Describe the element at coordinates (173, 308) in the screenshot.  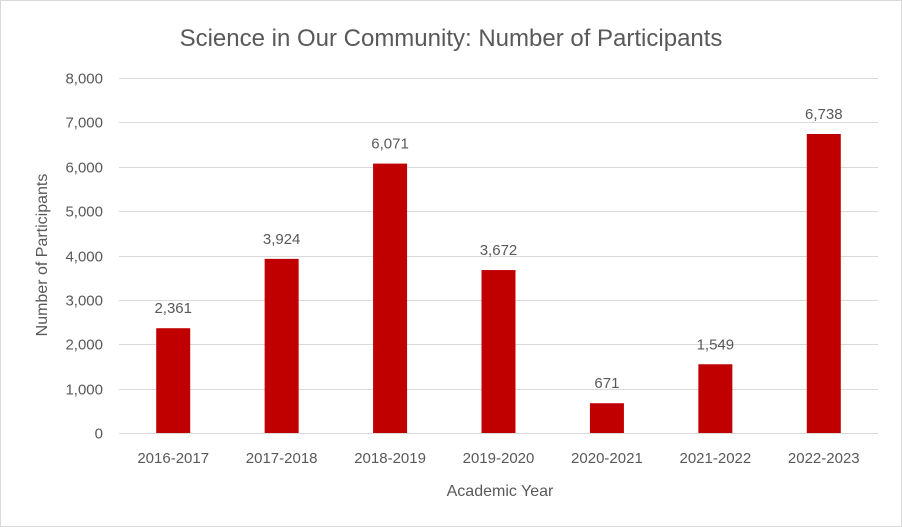
I see `data-label: 2,361` at that location.